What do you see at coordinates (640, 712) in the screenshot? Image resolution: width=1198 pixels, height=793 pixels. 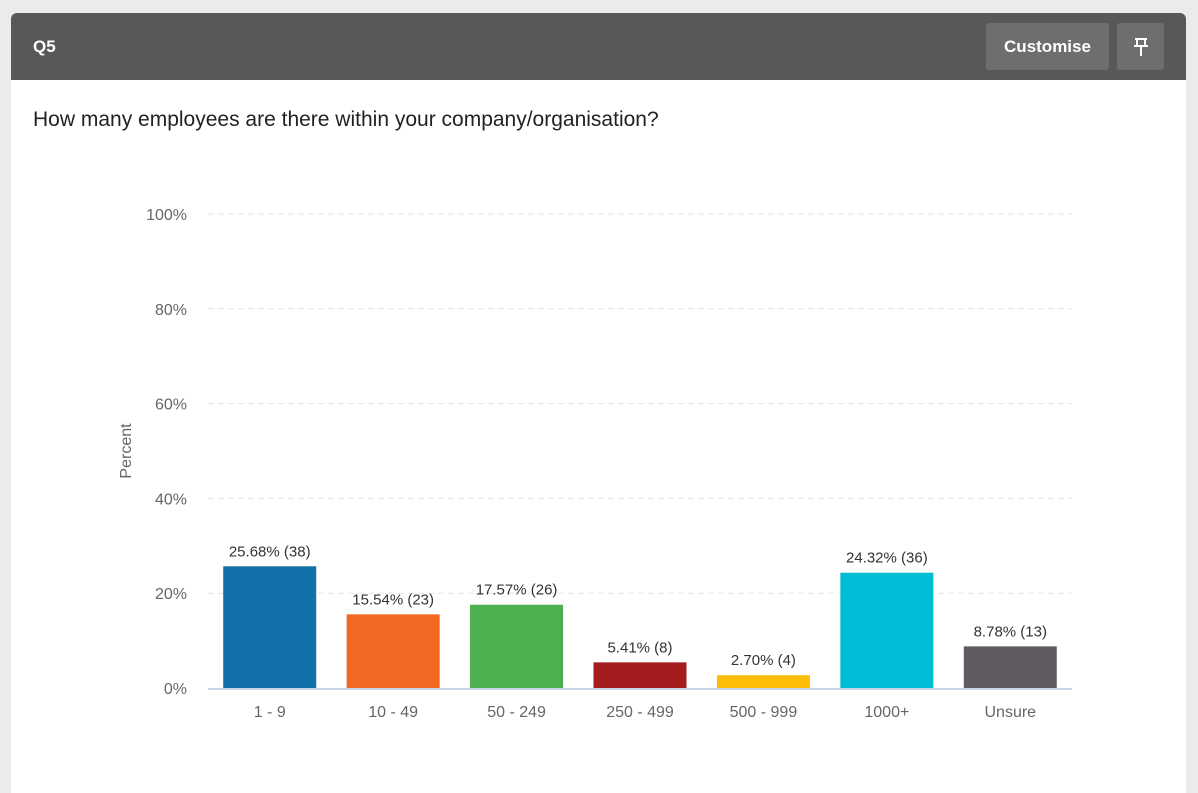 I see `x-tick-label: 250 - 499` at bounding box center [640, 712].